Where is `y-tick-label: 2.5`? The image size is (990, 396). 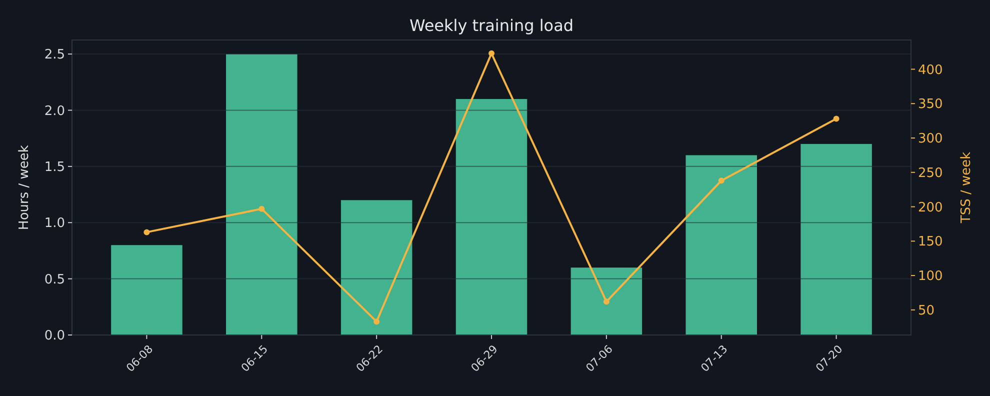 y-tick-label: 2.5 is located at coordinates (54, 55).